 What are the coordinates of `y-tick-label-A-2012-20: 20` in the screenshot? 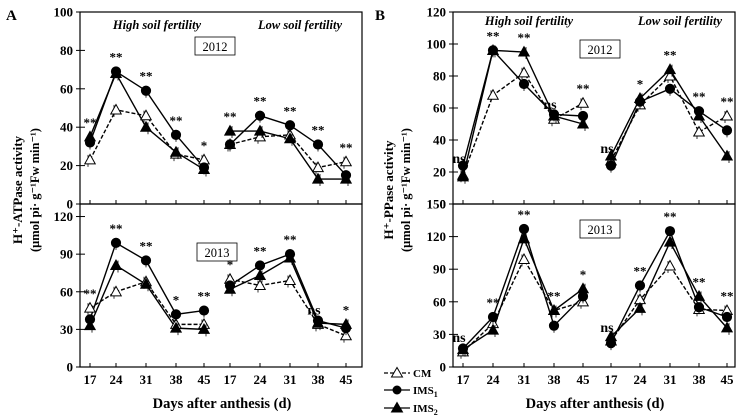 It's located at (66, 165).